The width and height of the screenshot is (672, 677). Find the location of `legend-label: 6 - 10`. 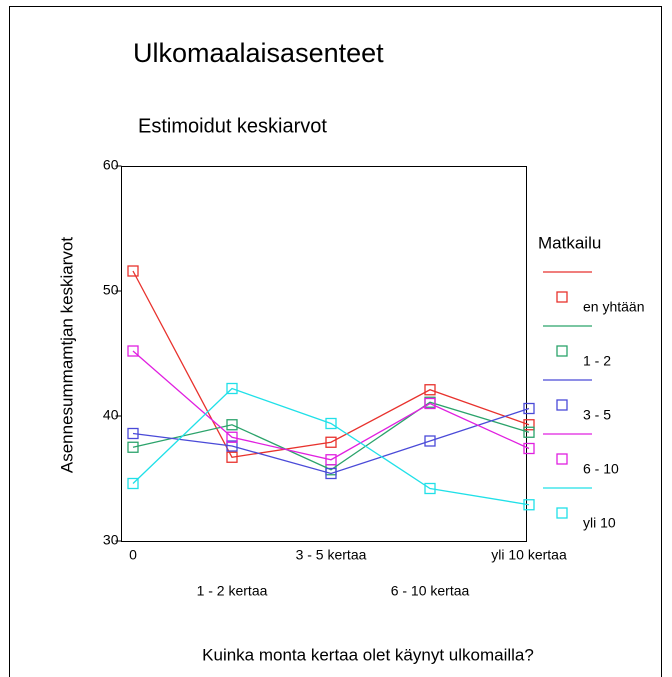

legend-label: 6 - 10 is located at coordinates (601, 469).